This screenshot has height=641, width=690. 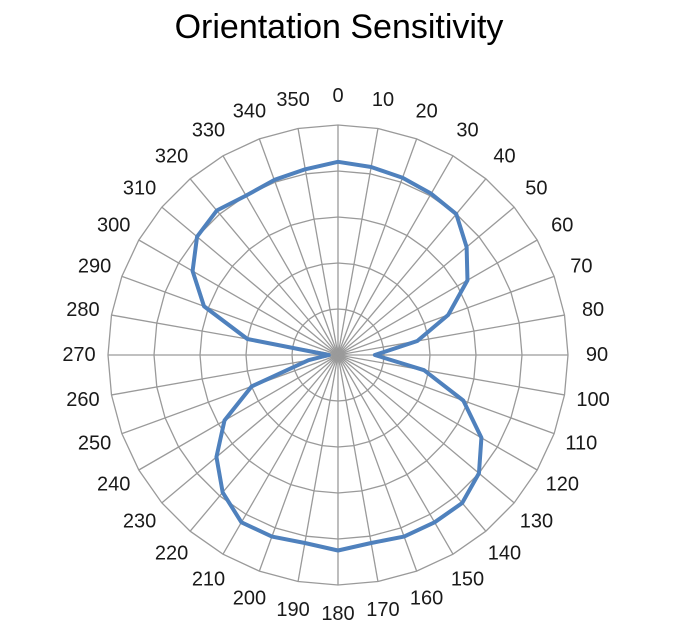 I want to click on angle-label-250: 250, so click(x=94, y=444).